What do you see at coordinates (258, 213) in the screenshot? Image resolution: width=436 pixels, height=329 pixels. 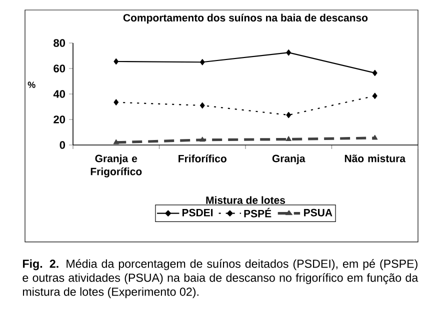 I see `legend-label: PSPÉ` at bounding box center [258, 213].